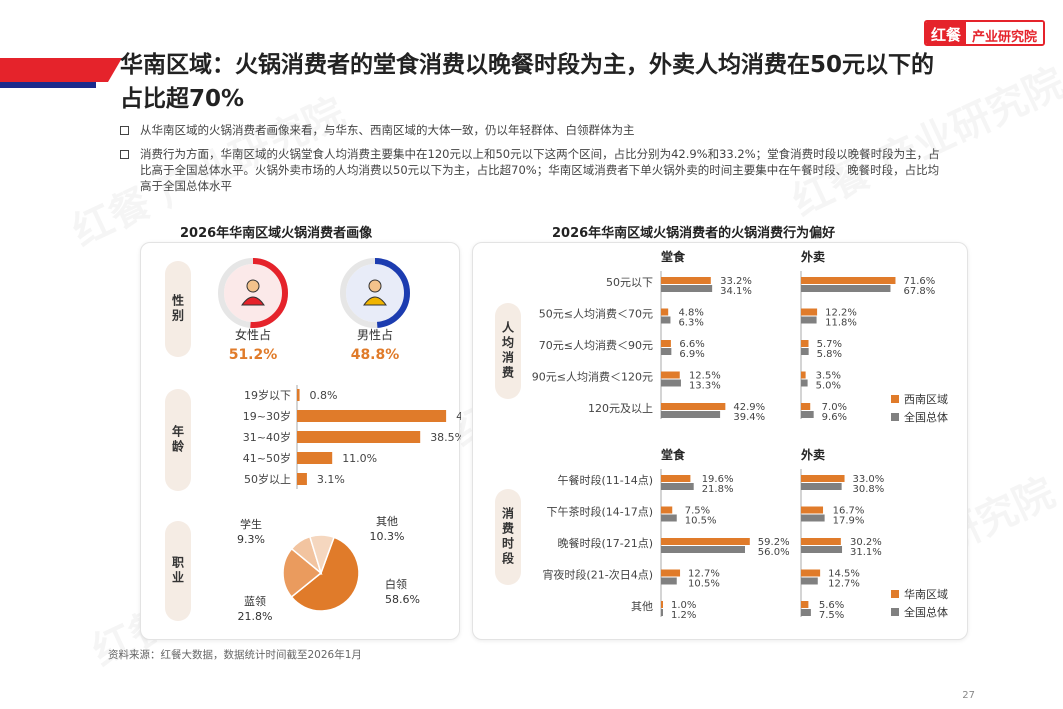 The width and height of the screenshot is (1063, 709). Describe the element at coordinates (895, 417) in the screenshot. I see `legend-national-swatch` at that location.